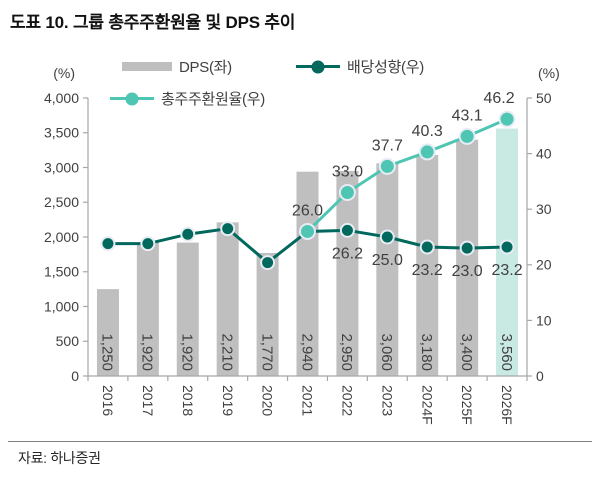 This screenshot has width=600, height=480. I want to click on x-axis-label: 2022, so click(348, 400).